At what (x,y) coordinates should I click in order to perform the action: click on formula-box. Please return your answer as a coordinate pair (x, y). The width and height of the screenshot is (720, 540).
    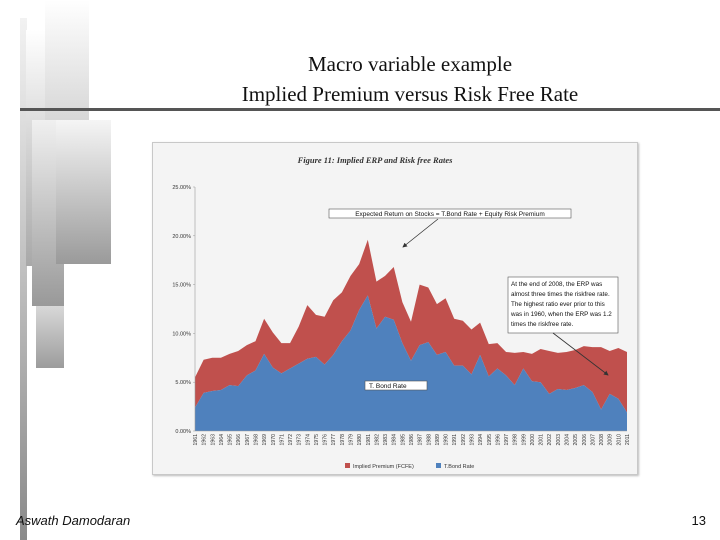
    Looking at the image, I should click on (450, 213).